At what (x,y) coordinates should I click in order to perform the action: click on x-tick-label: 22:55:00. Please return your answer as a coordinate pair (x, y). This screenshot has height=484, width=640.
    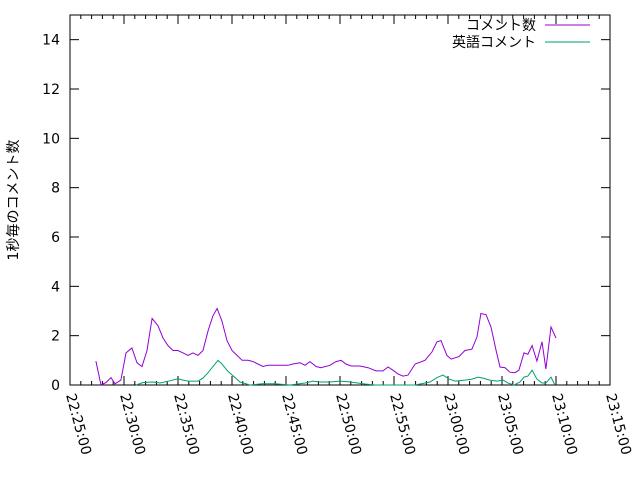
    Looking at the image, I should click on (402, 424).